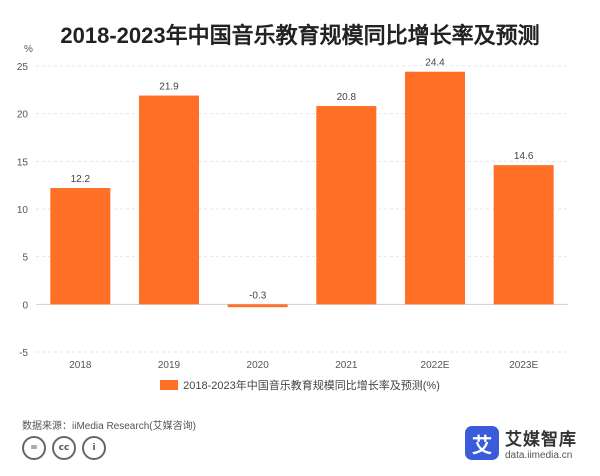  I want to click on chart-title: 2018-2023年中国音乐教育规模同比增长率及预测, so click(300, 35).